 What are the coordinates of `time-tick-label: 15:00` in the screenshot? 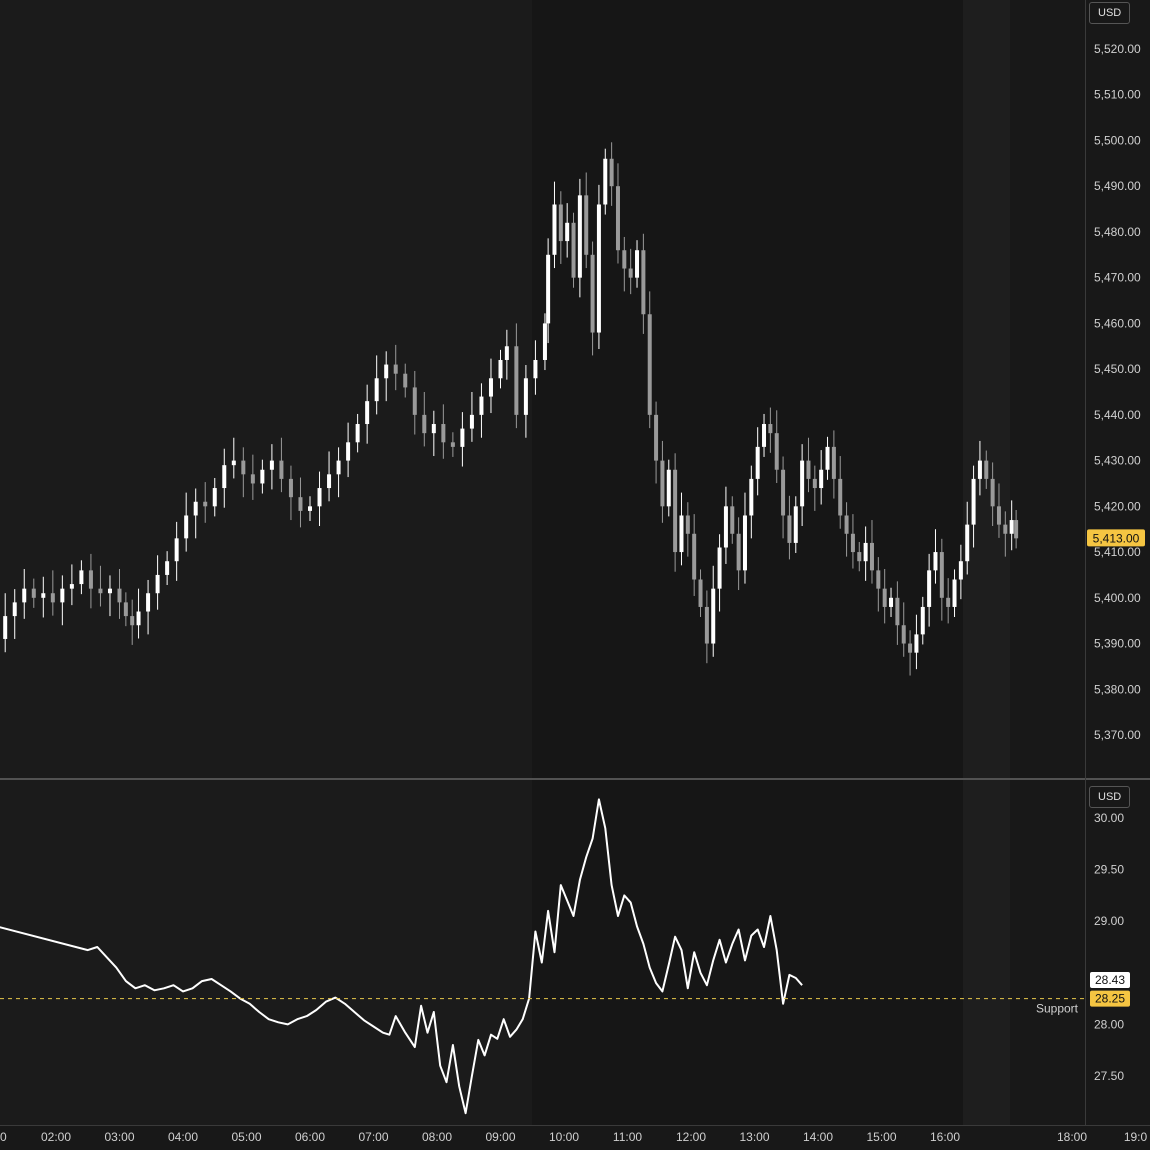 It's located at (881, 1137).